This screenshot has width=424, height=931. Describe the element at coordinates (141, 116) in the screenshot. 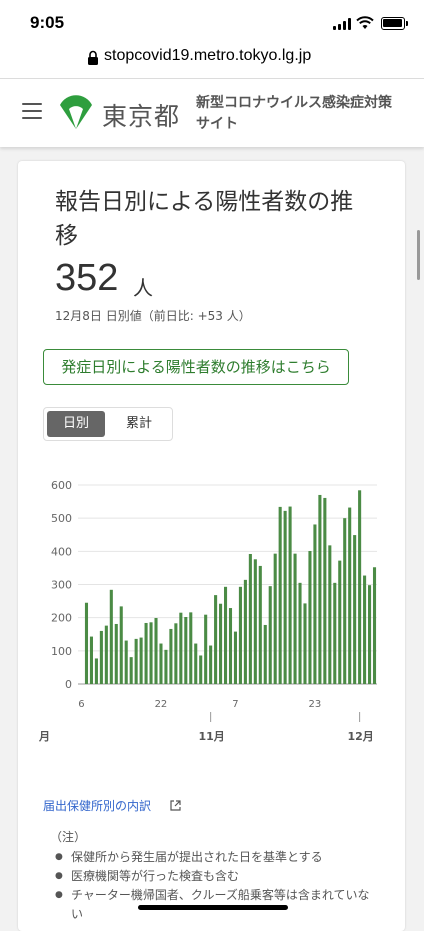

I see `logo-text: 東京都` at that location.